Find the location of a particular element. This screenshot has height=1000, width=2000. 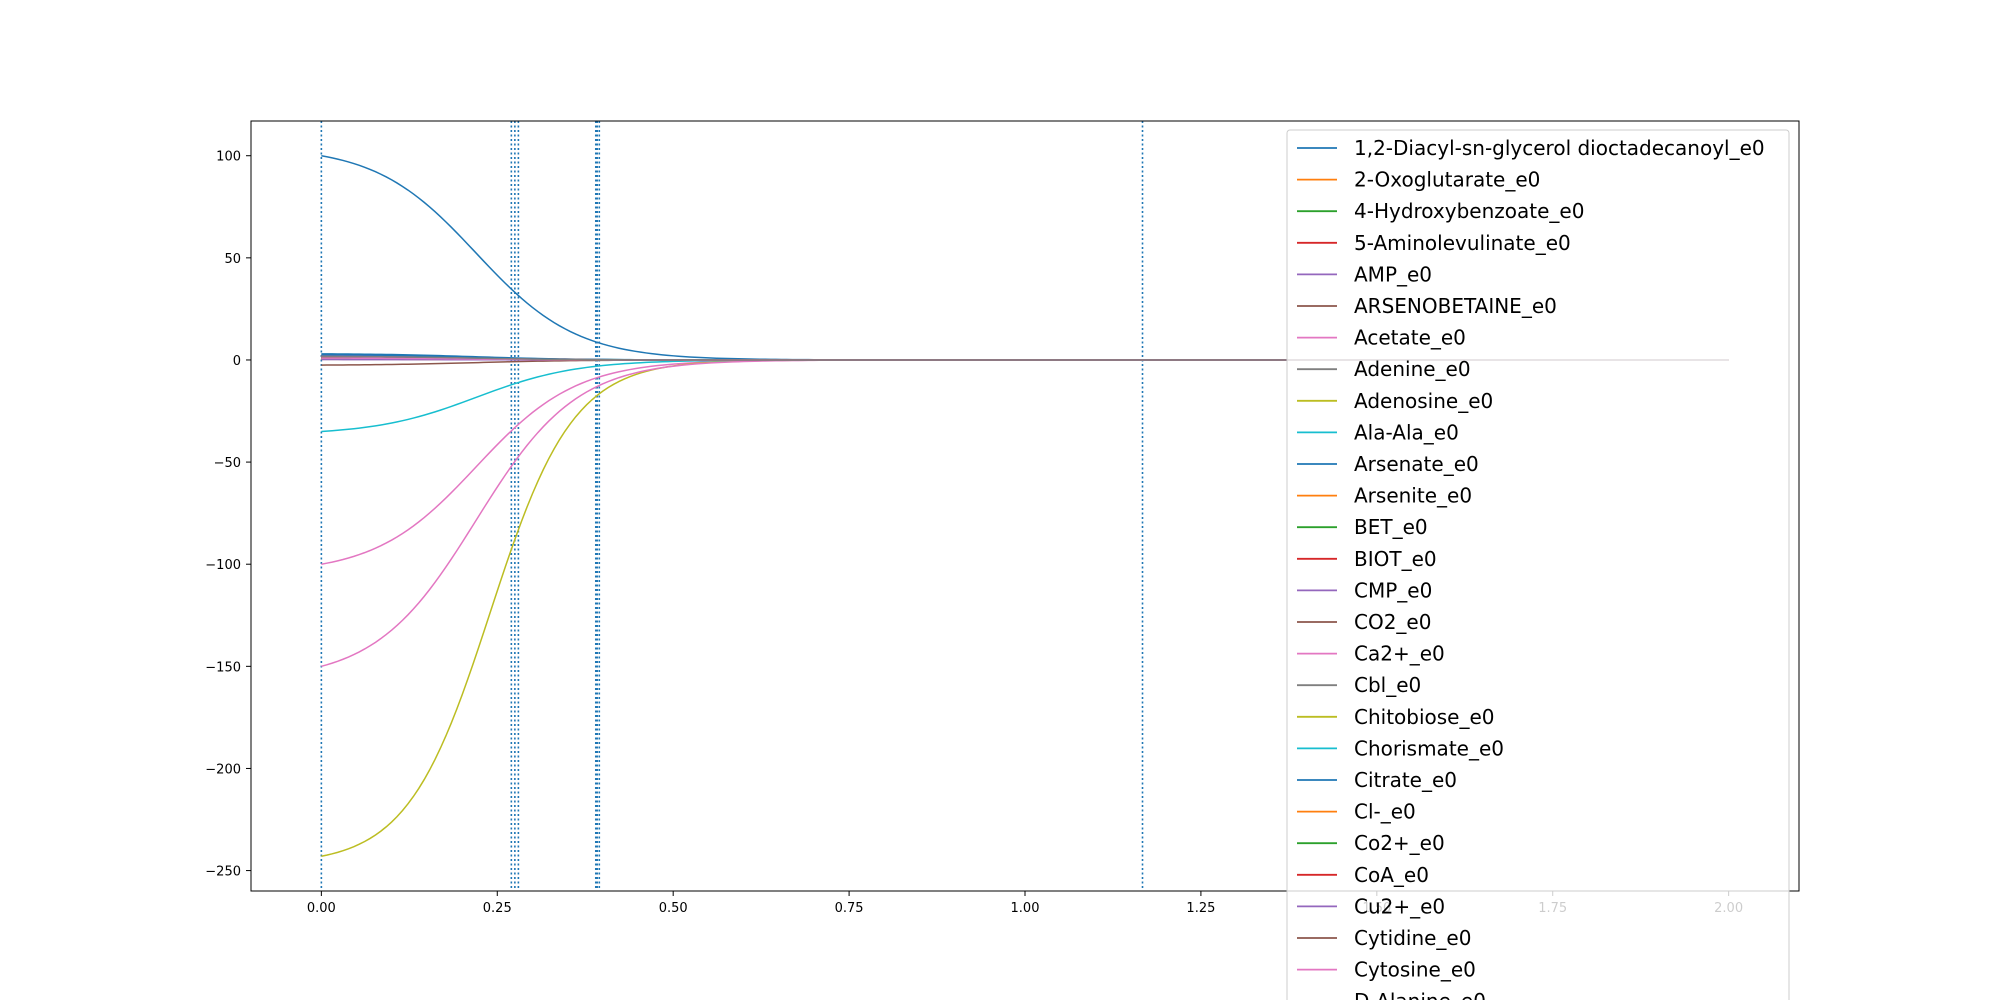

legend-label: BIOT_e0 is located at coordinates (1395, 559).